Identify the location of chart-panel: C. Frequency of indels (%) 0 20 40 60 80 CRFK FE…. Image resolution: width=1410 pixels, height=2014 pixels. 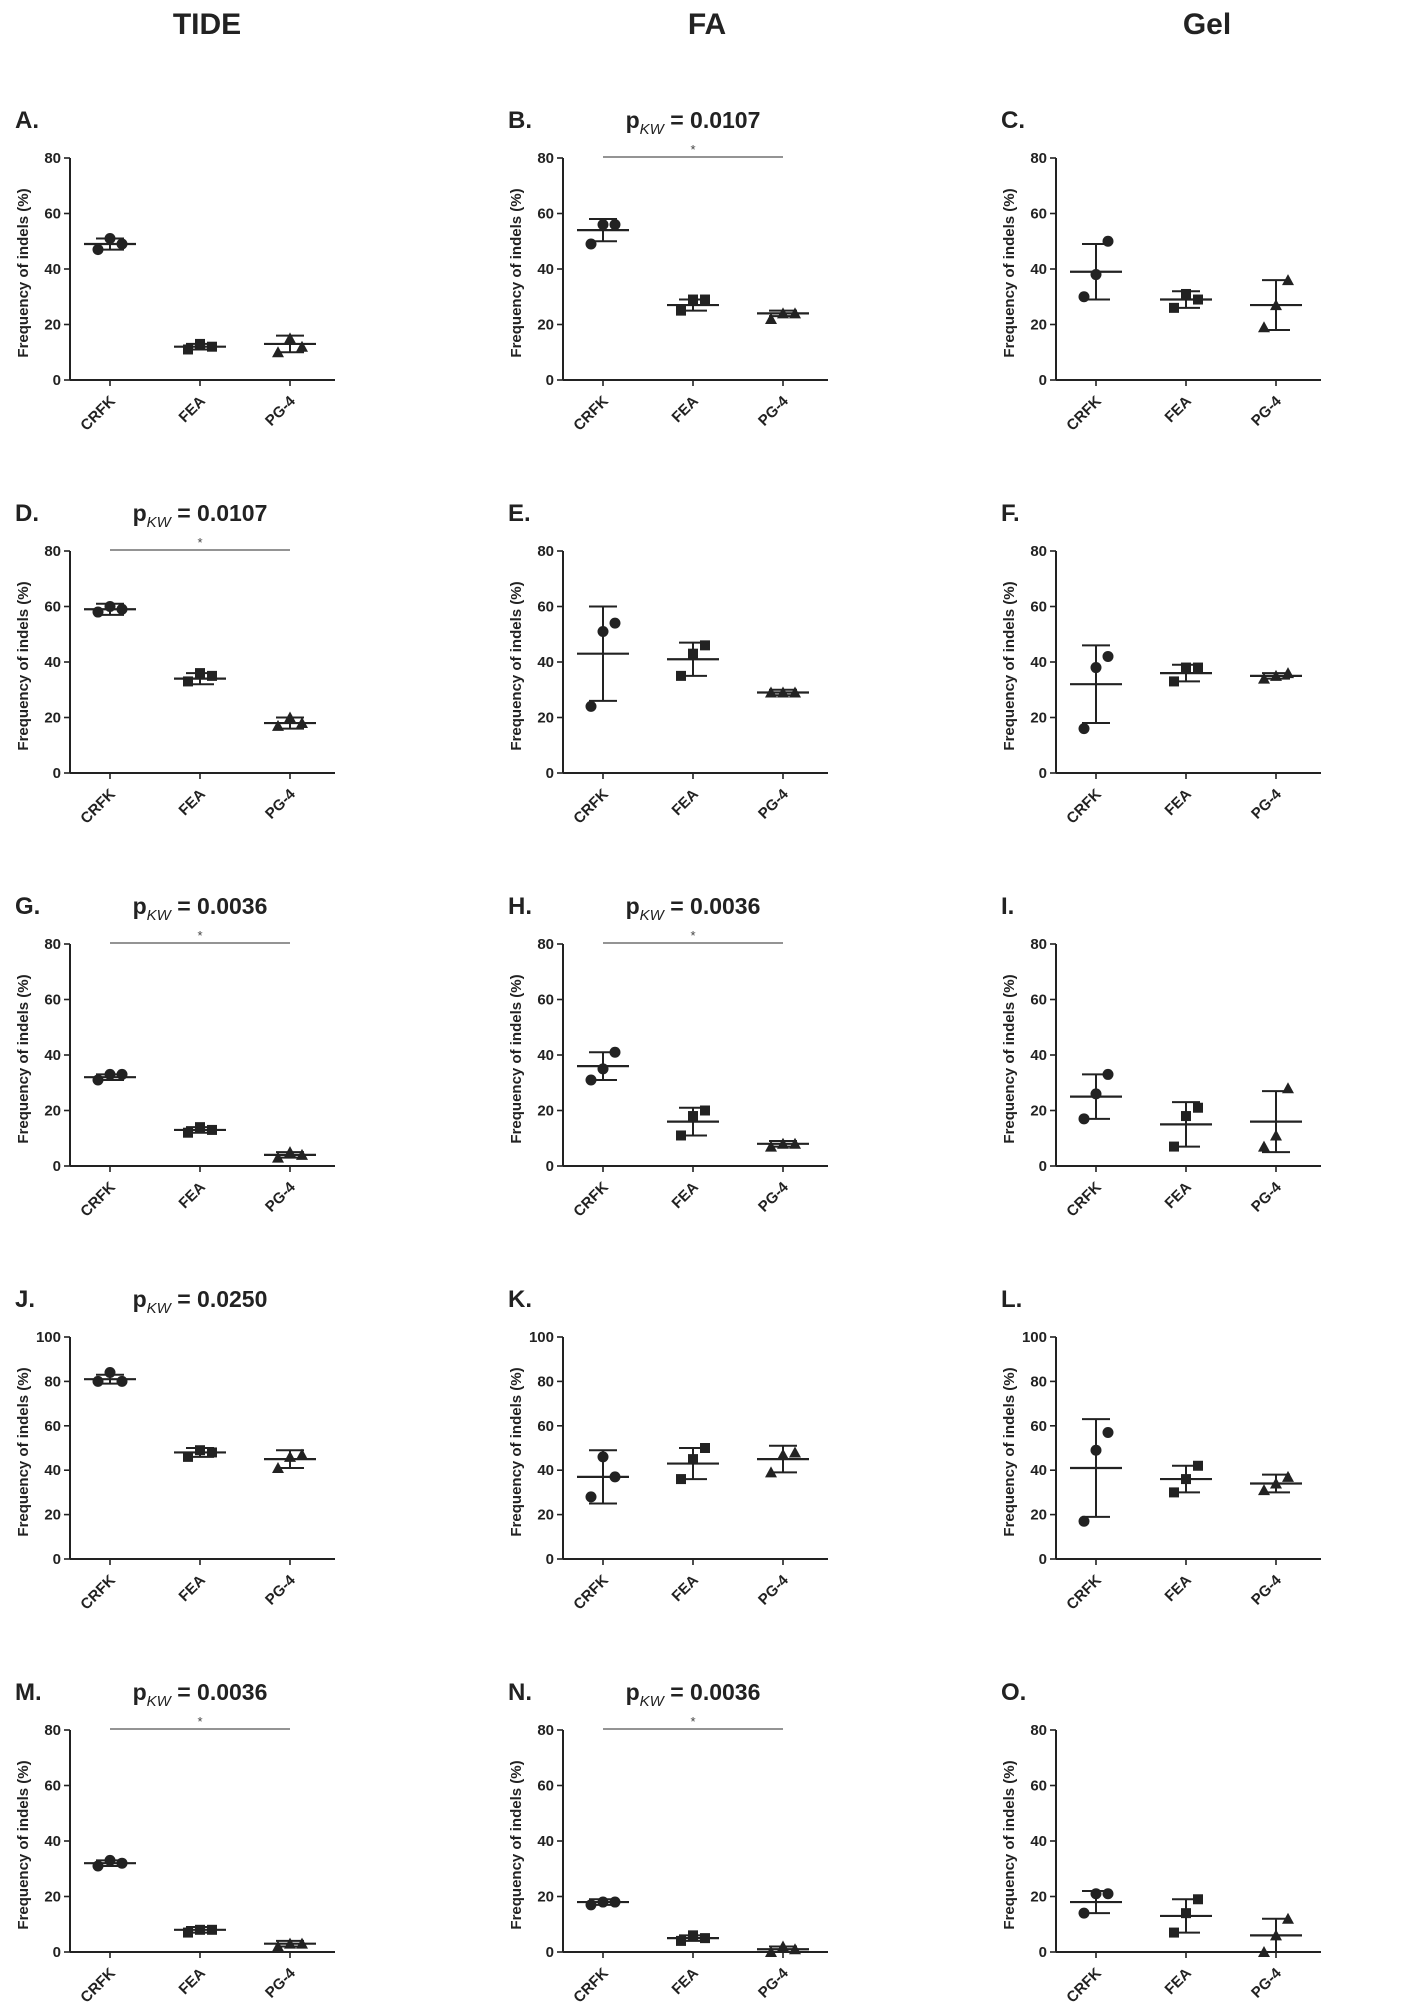
(1161, 270).